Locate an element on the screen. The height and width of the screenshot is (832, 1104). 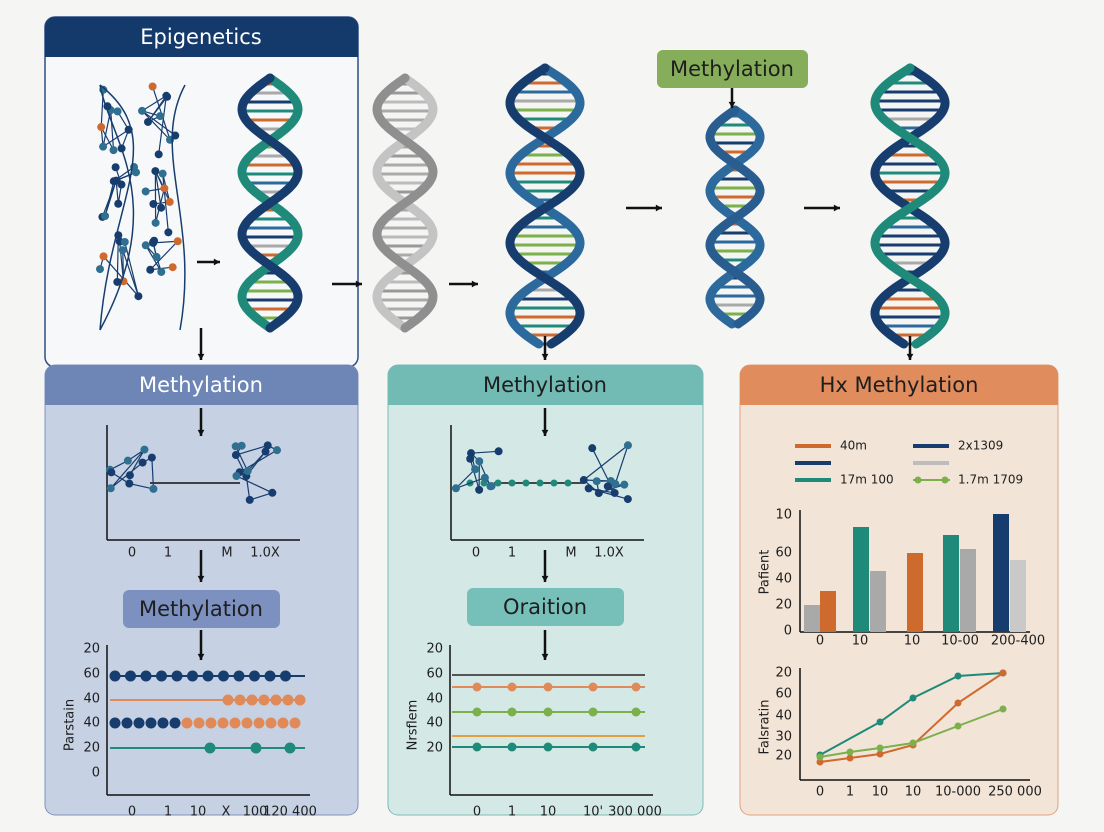
panel-3-title: Hx Methylation is located at coordinates (899, 385).